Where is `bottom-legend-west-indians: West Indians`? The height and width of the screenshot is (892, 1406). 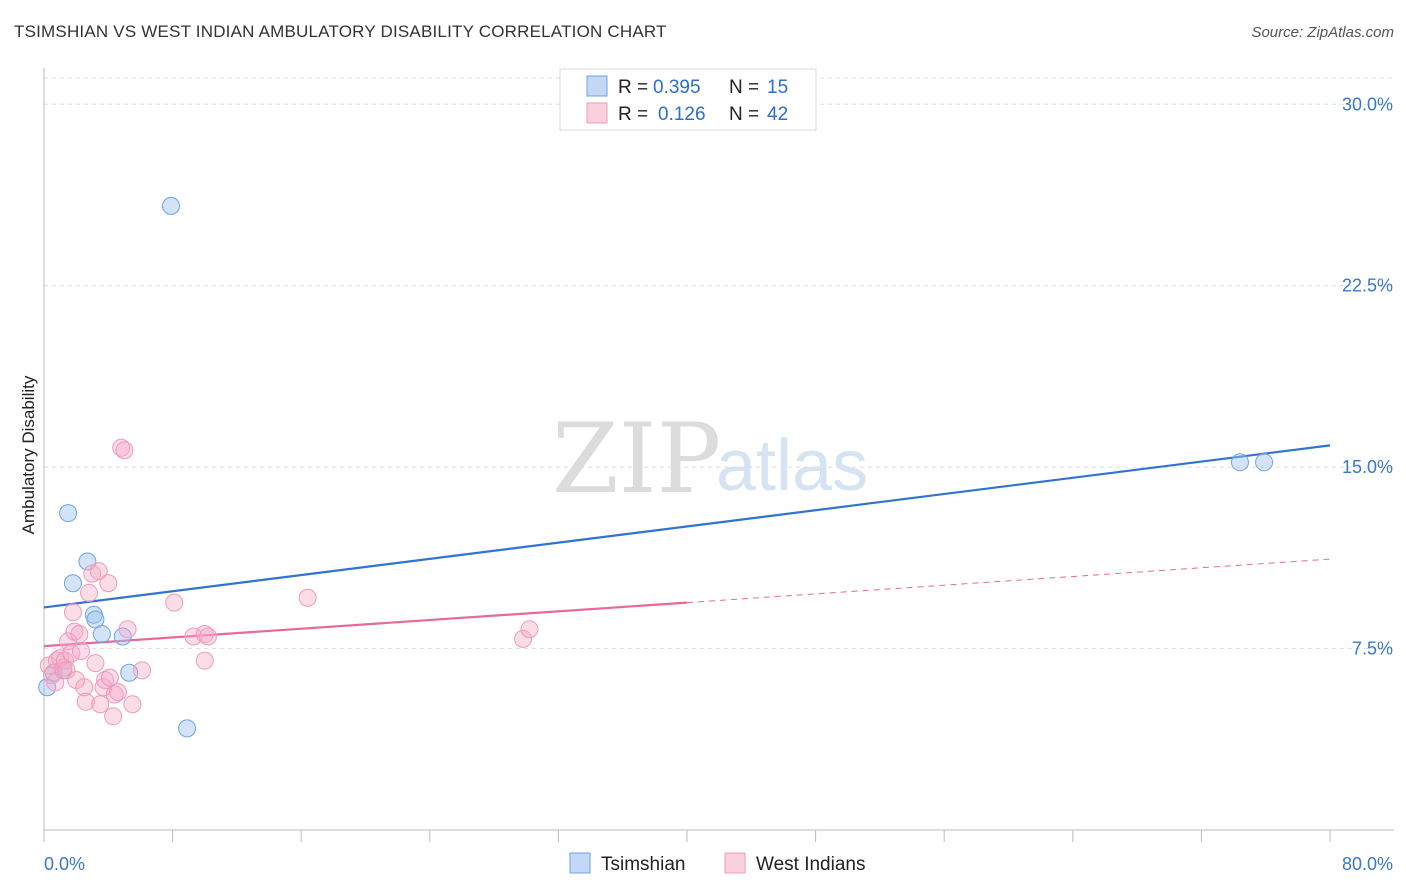 bottom-legend-west-indians: West Indians is located at coordinates (810, 864).